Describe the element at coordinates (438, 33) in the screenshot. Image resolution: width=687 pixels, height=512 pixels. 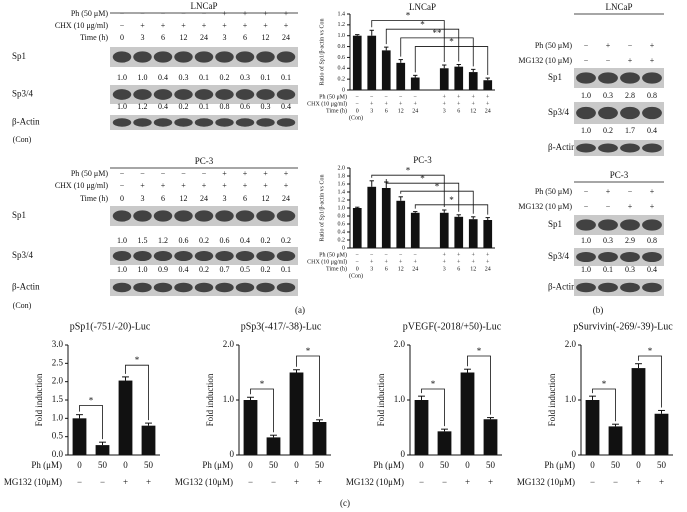
I see `significance-mark: **` at that location.